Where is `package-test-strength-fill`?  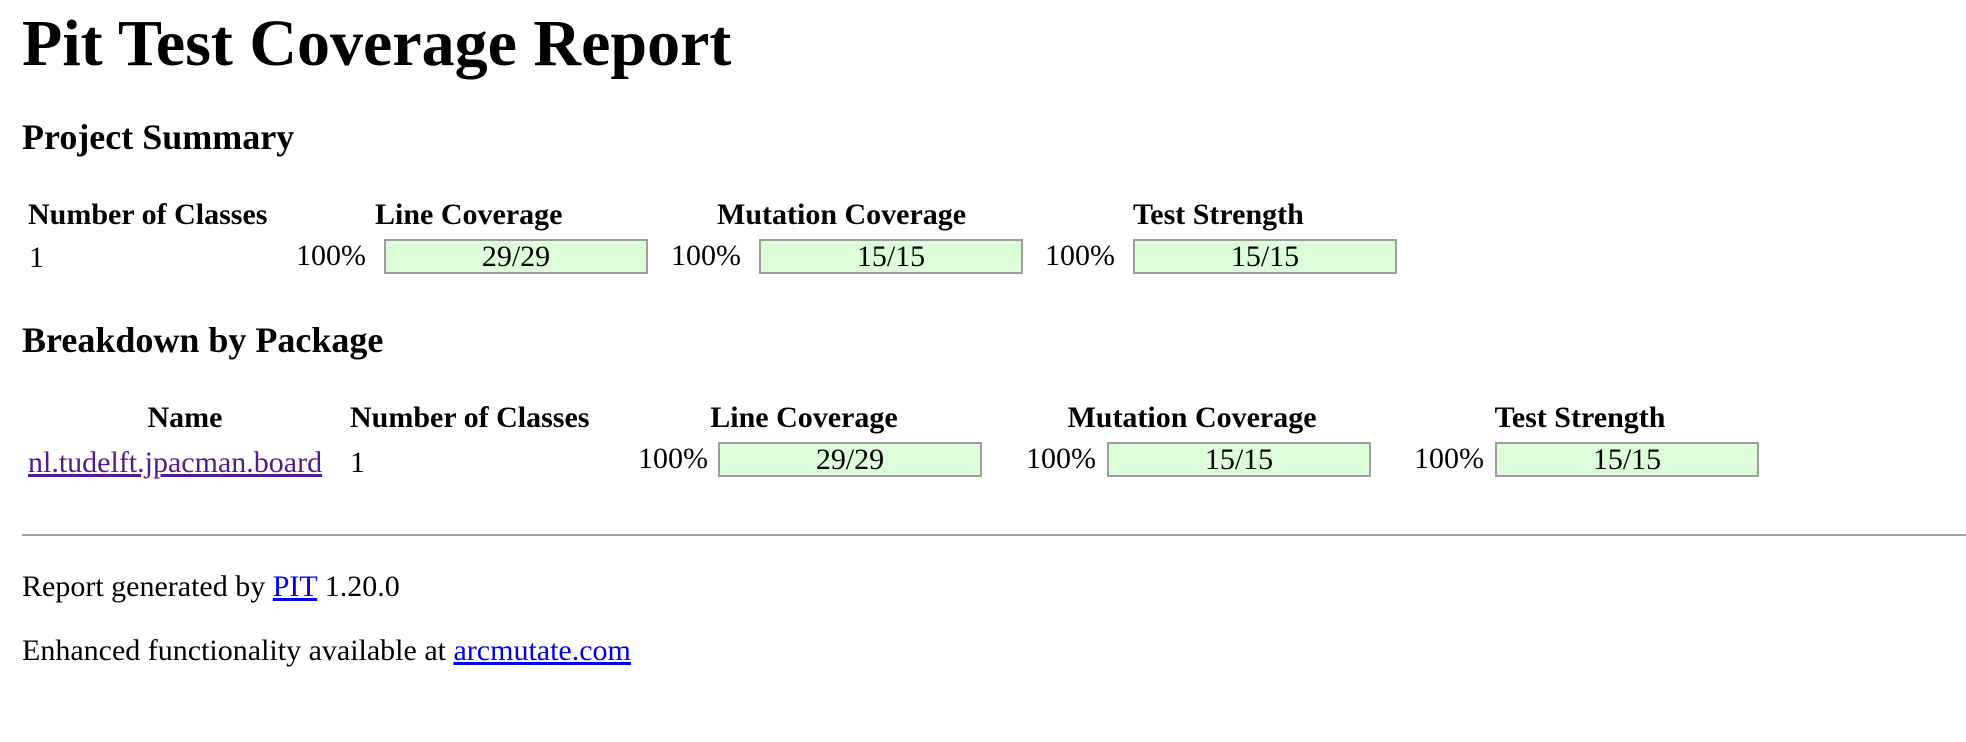 package-test-strength-fill is located at coordinates (1627, 459).